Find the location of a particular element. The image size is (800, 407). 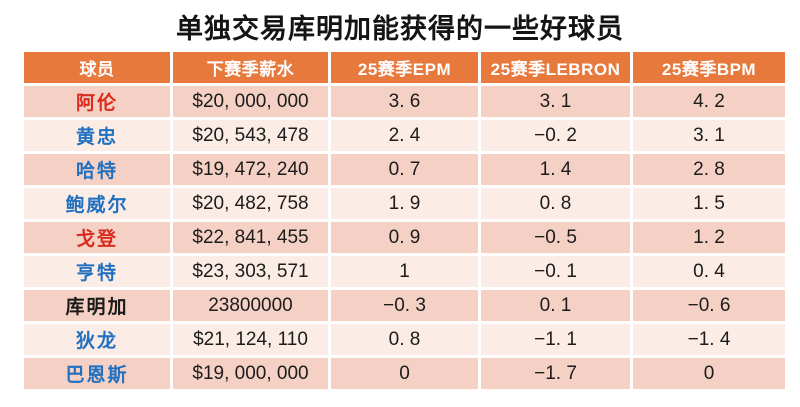

player-name-cell: 库明加 is located at coordinates (97, 305).